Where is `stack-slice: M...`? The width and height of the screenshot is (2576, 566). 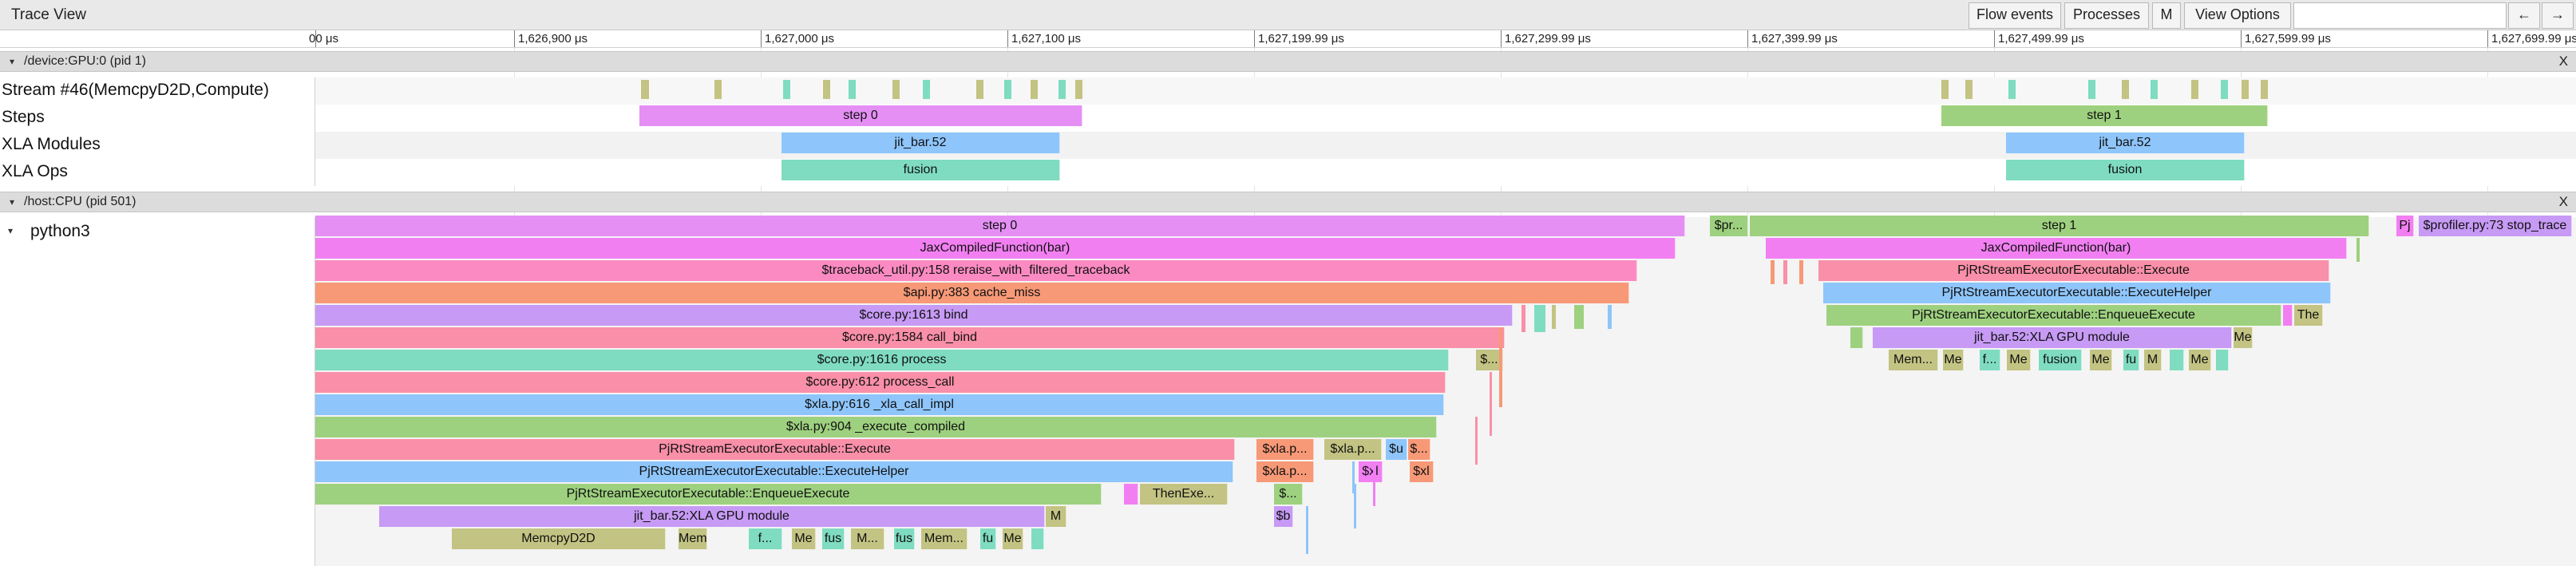
stack-slice: M... is located at coordinates (867, 538).